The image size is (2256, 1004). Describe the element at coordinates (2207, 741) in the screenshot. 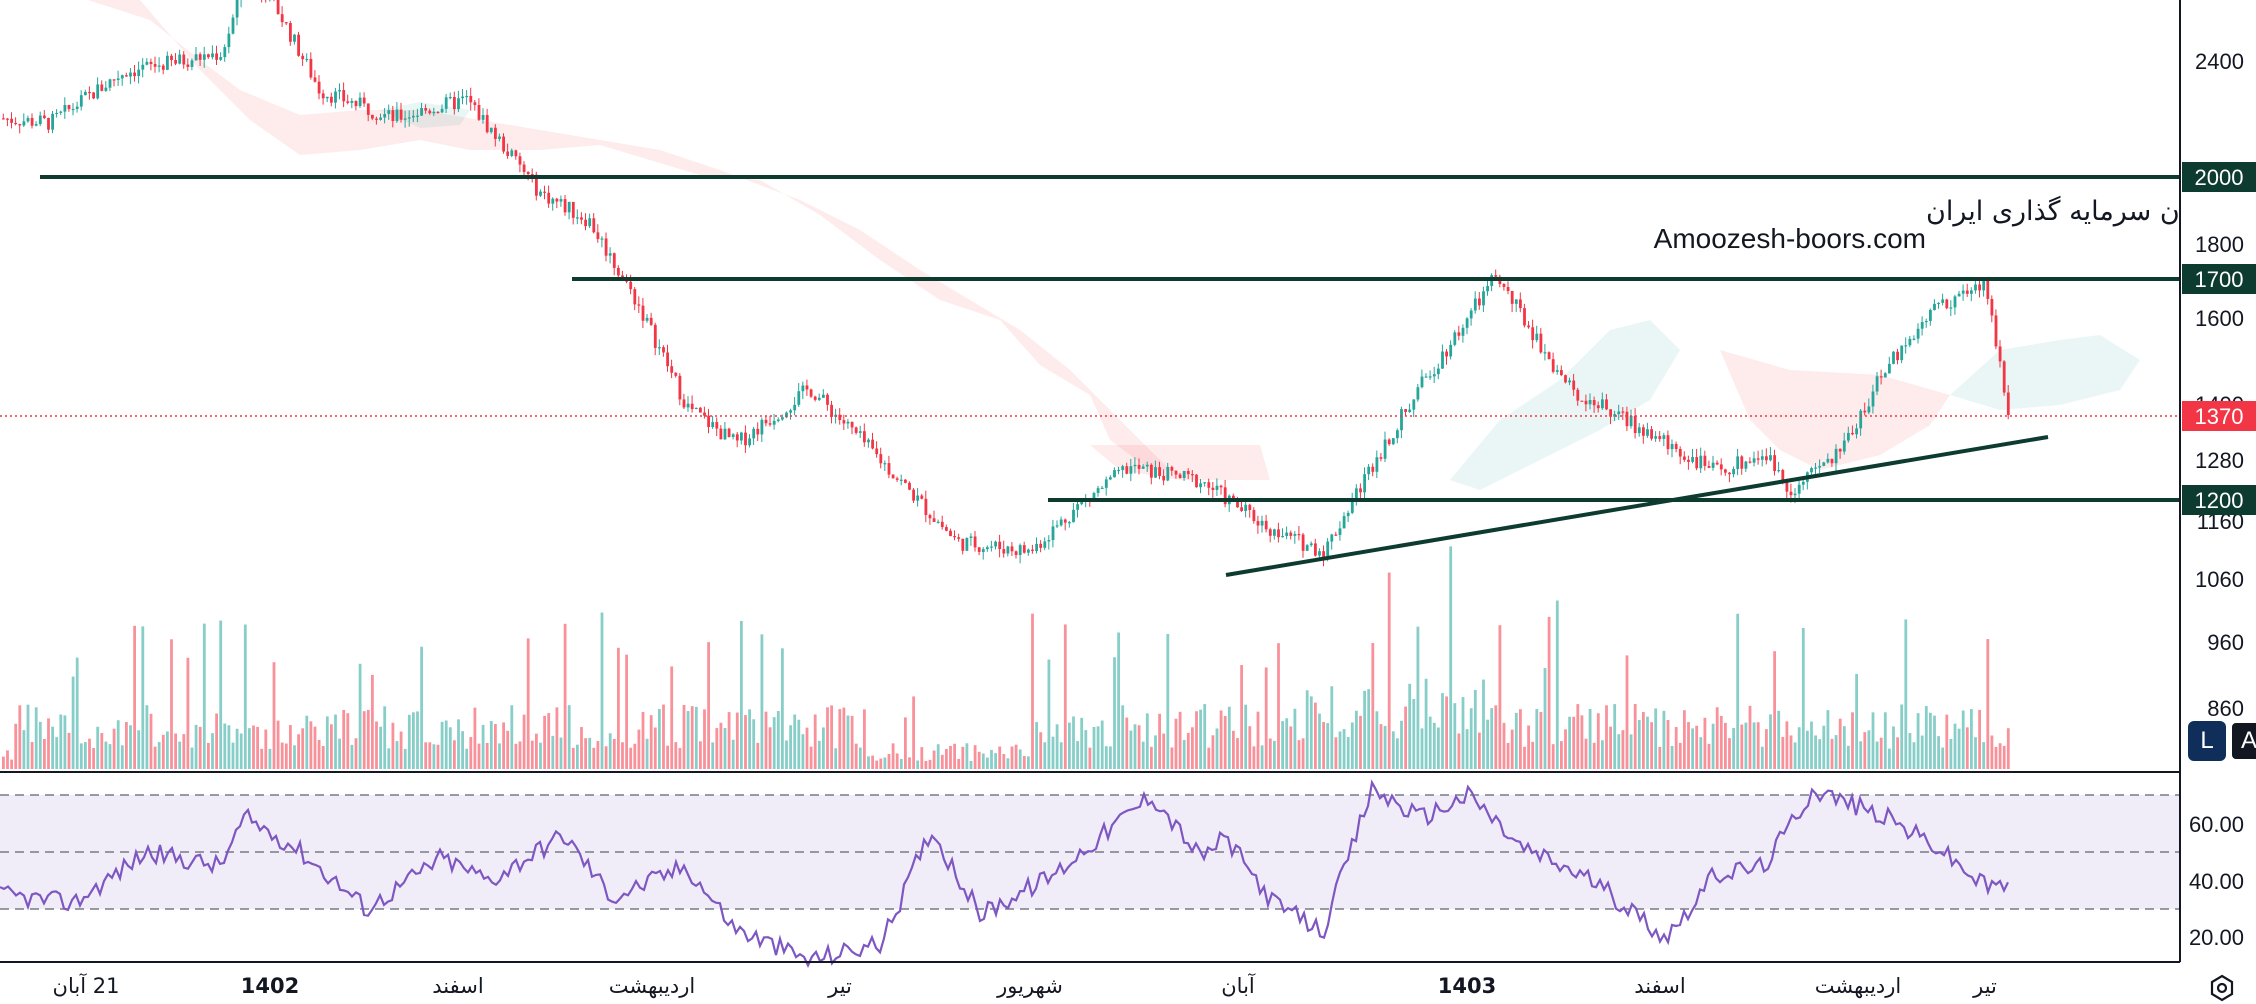

I see `log-scale-button: L` at that location.